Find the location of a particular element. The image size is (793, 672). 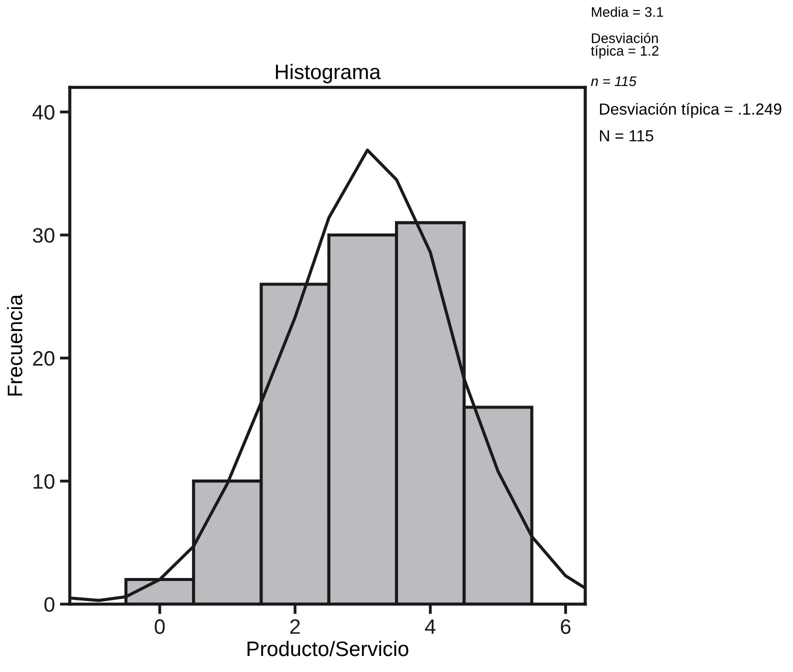

y-tick-label: 10 is located at coordinates (44, 481).